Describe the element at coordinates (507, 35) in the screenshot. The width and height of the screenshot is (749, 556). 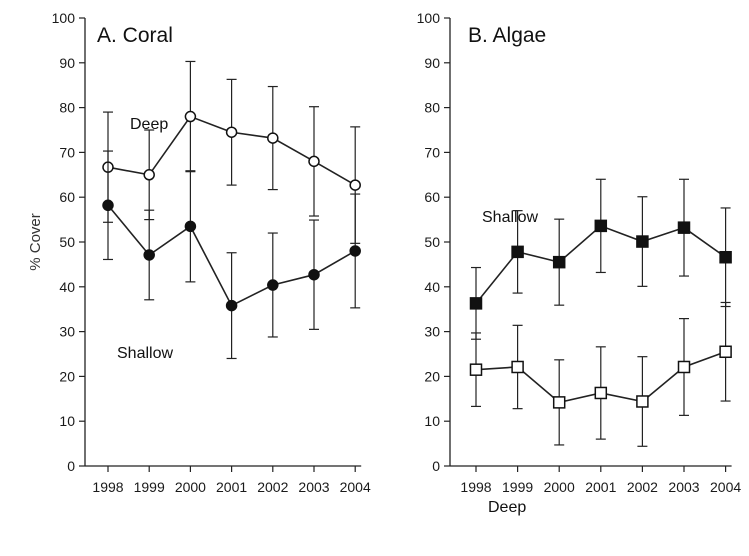
I see `panel-title: B. Algae` at that location.